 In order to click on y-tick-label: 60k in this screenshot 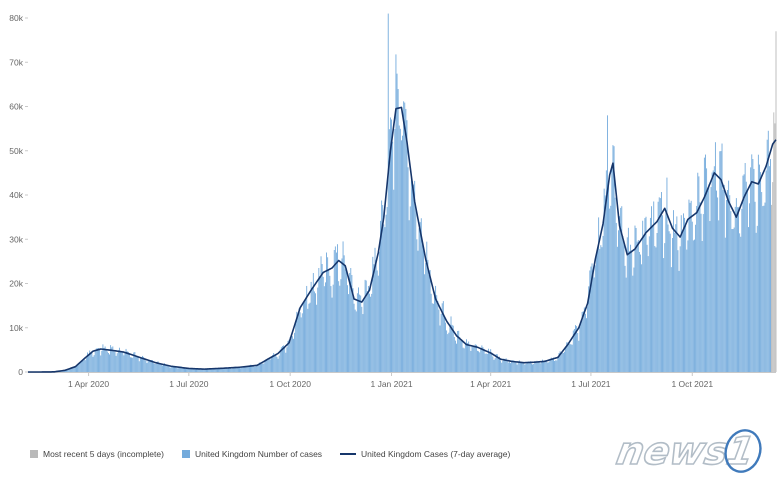, I will do `click(16, 107)`.